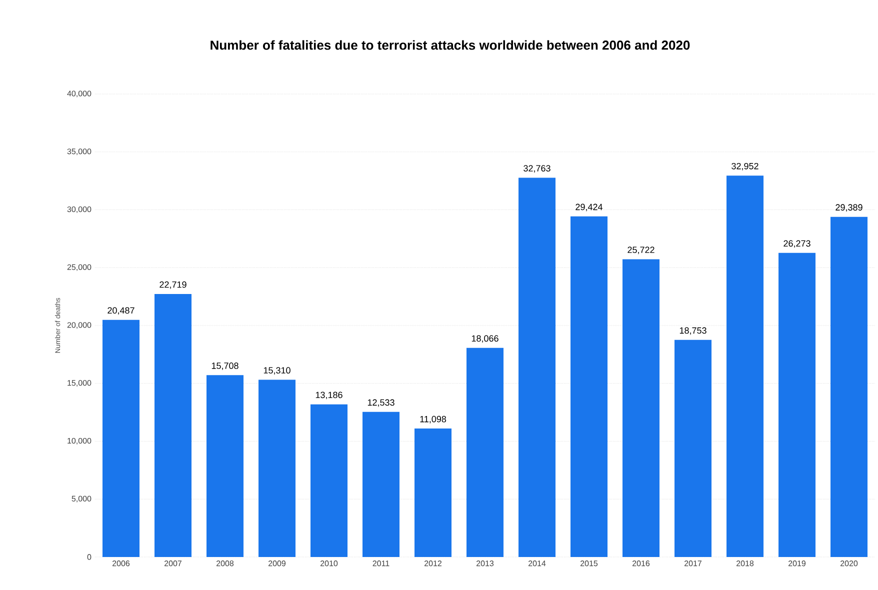 The height and width of the screenshot is (590, 878). I want to click on data-label: 13,186, so click(329, 396).